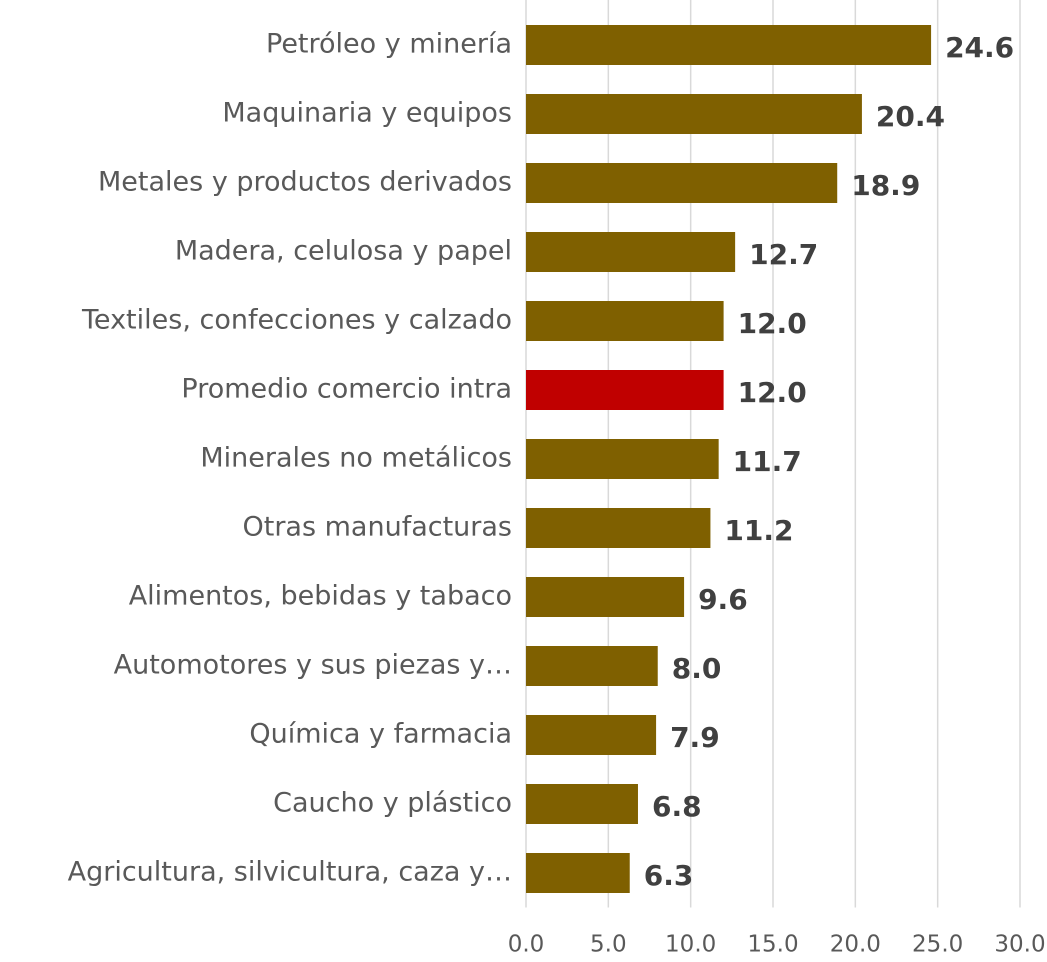 This screenshot has width=1047, height=962. What do you see at coordinates (723, 599) in the screenshot?
I see `data-label: 9.6` at bounding box center [723, 599].